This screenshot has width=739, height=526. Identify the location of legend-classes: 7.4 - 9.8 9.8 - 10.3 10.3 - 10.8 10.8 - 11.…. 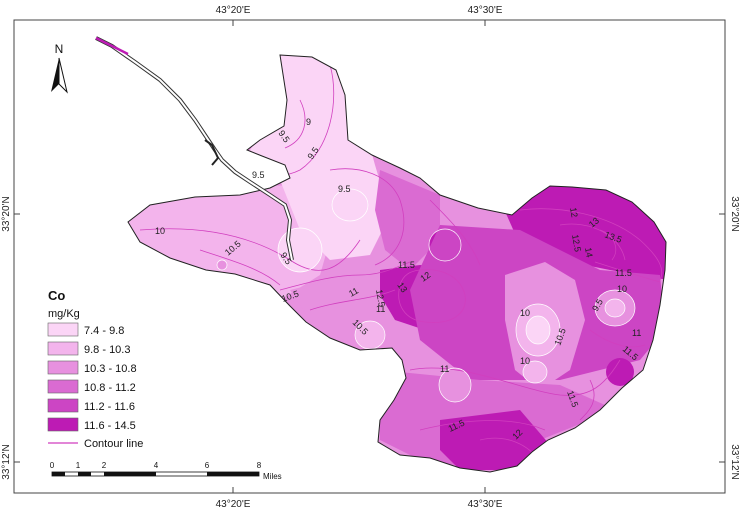
(92, 377).